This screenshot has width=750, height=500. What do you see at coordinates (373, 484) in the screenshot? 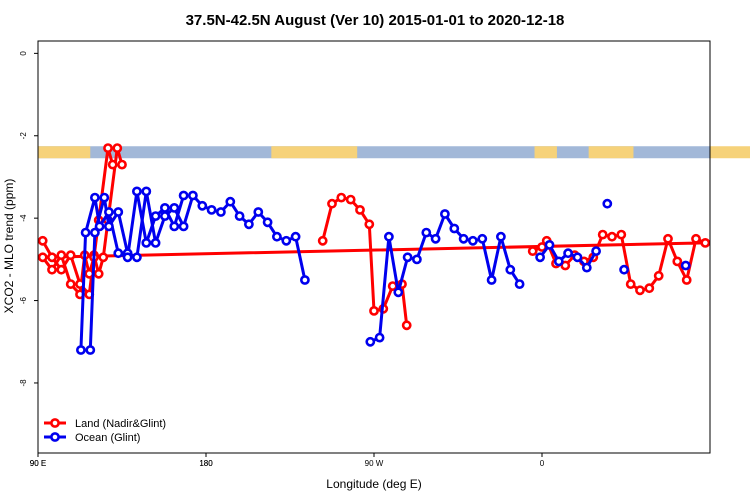
I see `x-axis-label: Longitude (deg E)` at bounding box center [373, 484].